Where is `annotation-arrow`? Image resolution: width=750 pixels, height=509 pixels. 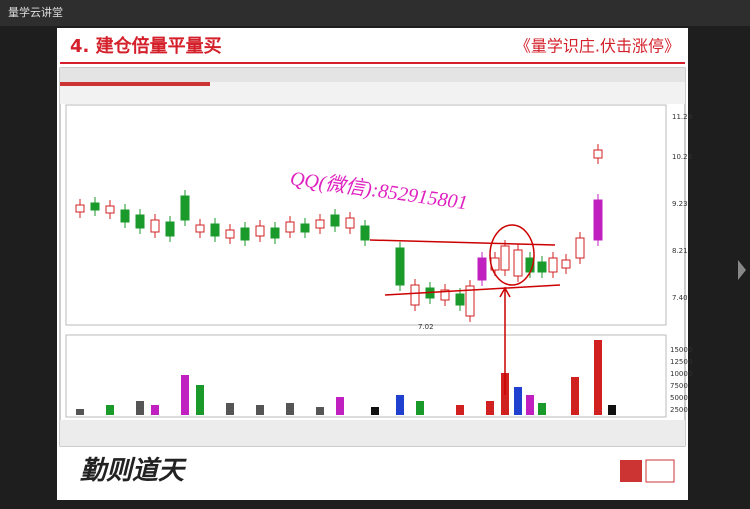 annotation-arrow is located at coordinates (505, 340).